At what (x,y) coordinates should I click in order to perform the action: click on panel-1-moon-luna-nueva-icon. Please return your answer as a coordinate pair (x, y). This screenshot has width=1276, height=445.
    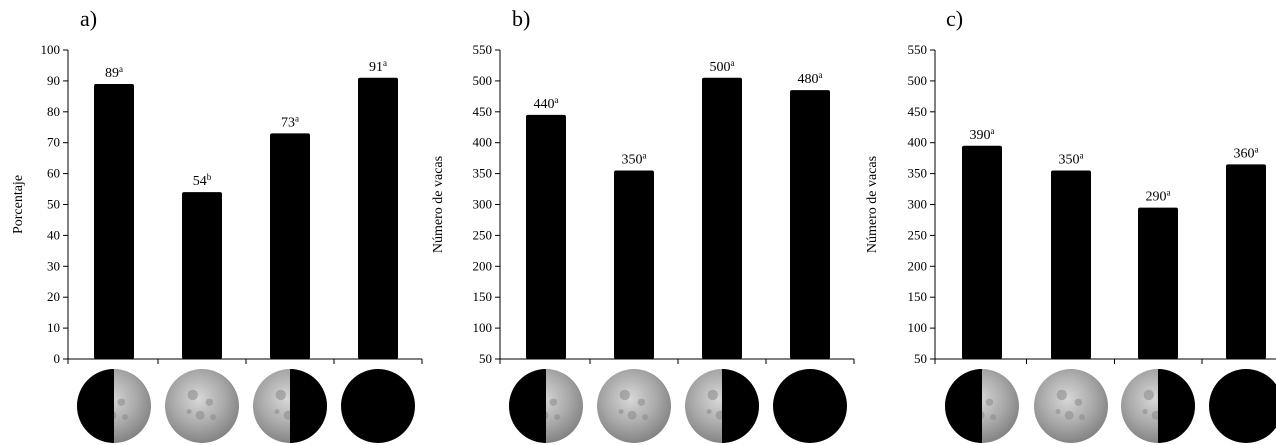
    Looking at the image, I should click on (810, 406).